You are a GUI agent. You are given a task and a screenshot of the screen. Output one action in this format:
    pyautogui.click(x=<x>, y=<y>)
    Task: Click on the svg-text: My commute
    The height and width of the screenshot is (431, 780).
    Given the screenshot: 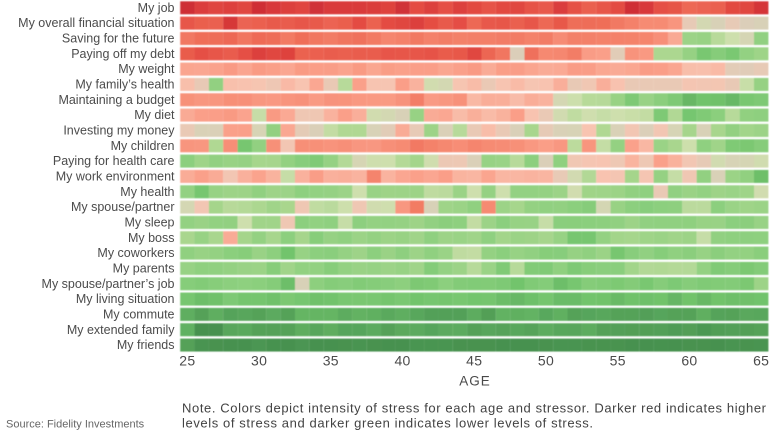 What is the action you would take?
    pyautogui.click(x=139, y=315)
    